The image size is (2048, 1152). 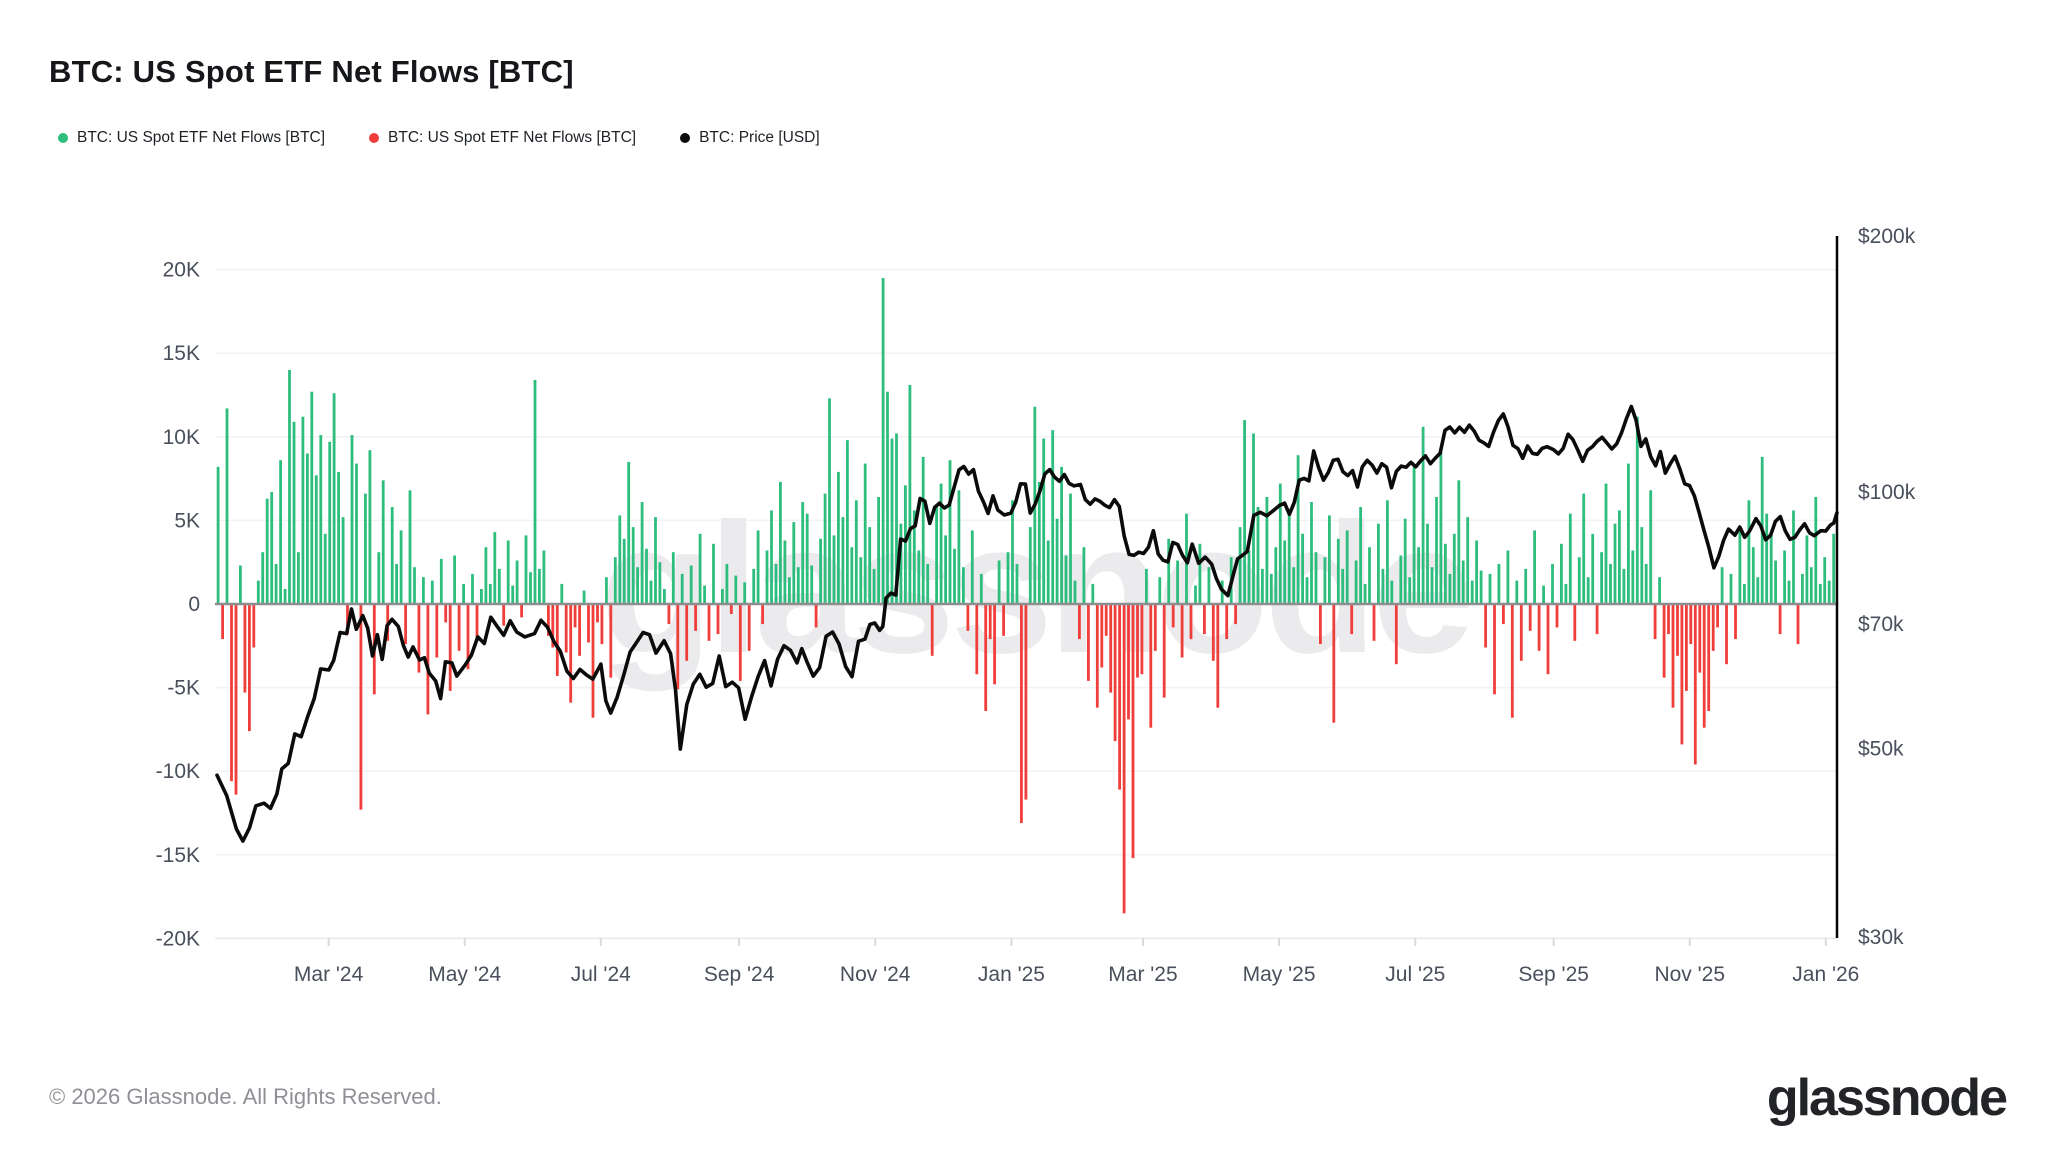 What do you see at coordinates (1887, 236) in the screenshot?
I see `svg-text: $200k` at bounding box center [1887, 236].